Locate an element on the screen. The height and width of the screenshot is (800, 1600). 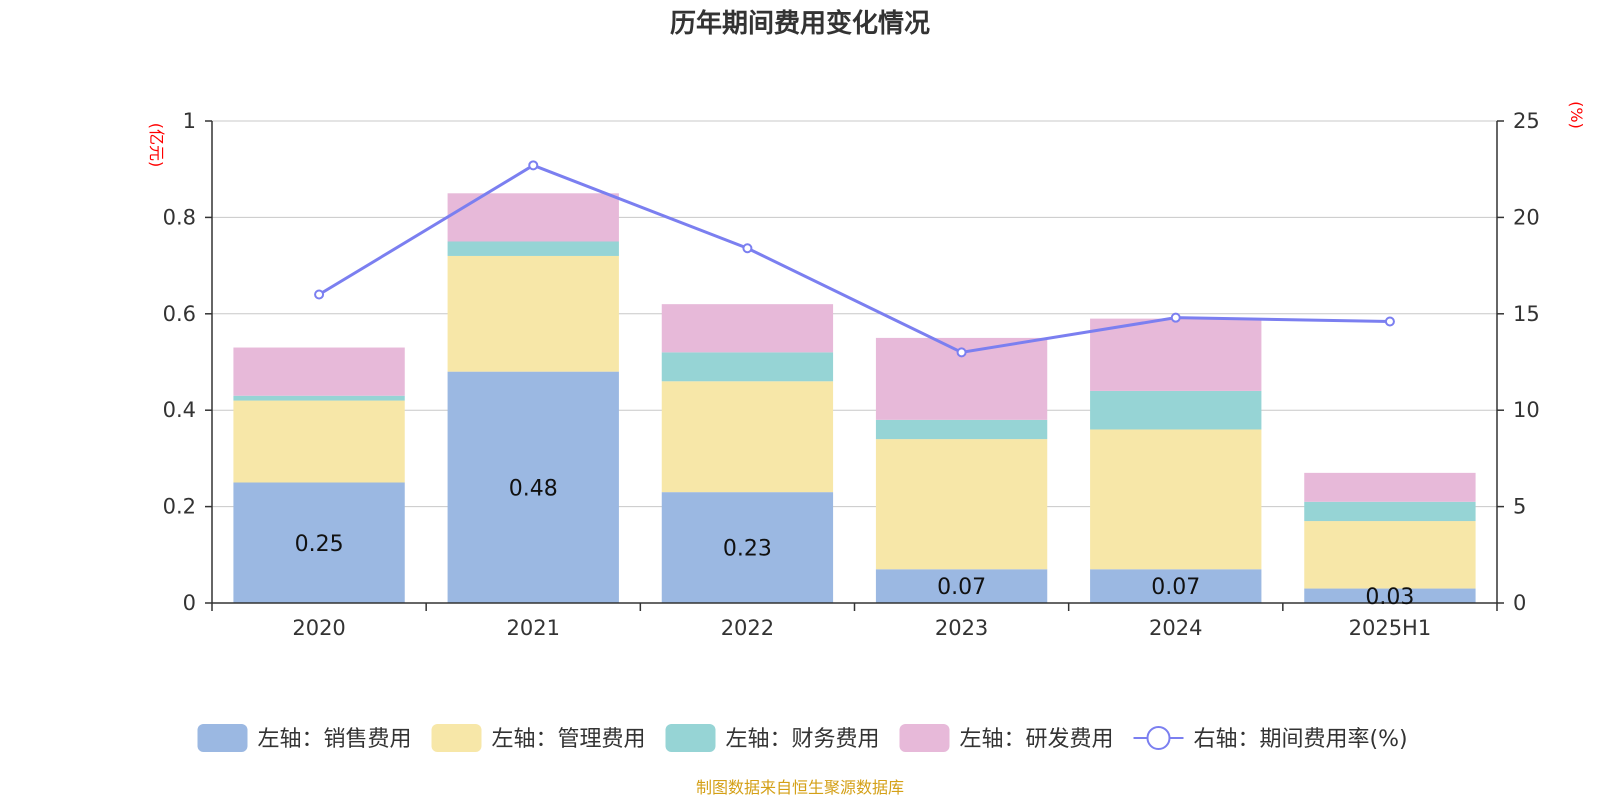
legend-label: 左轴：研发费用 is located at coordinates (1037, 739).